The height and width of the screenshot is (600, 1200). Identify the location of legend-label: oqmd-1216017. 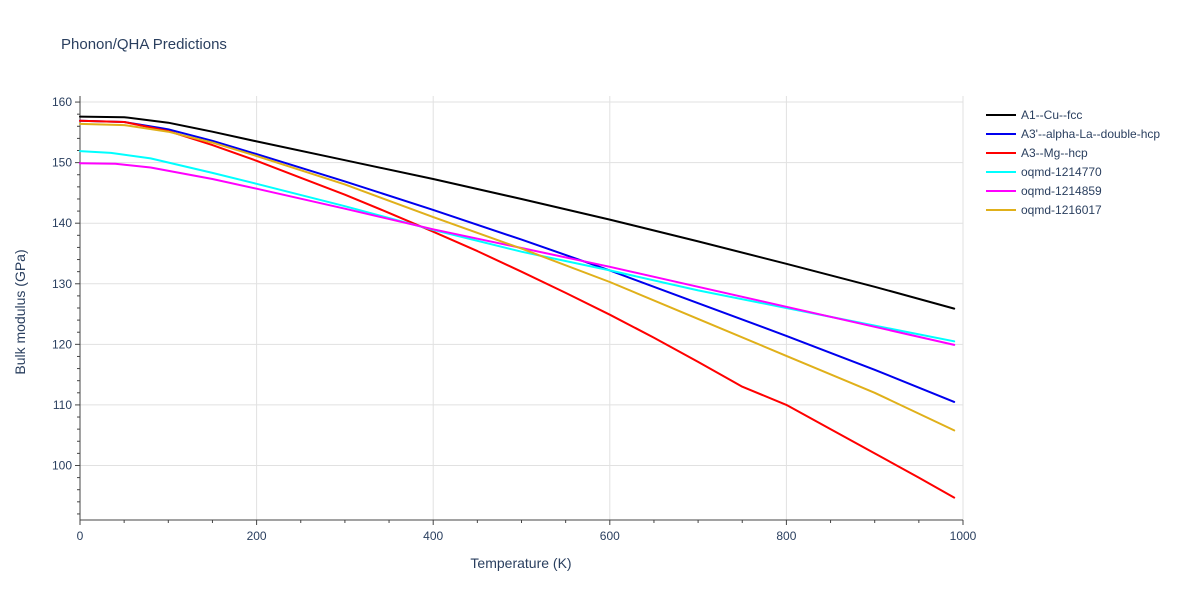
(1061, 210).